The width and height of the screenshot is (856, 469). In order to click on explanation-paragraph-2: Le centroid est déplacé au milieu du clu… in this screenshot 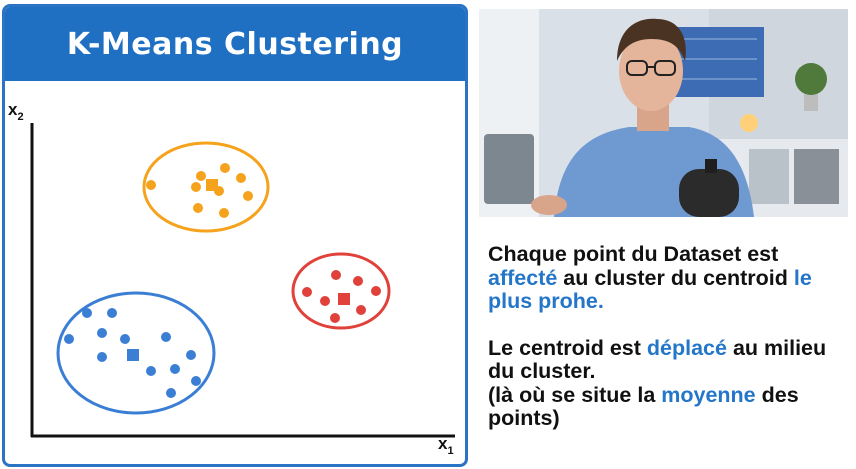, I will do `click(657, 359)`.